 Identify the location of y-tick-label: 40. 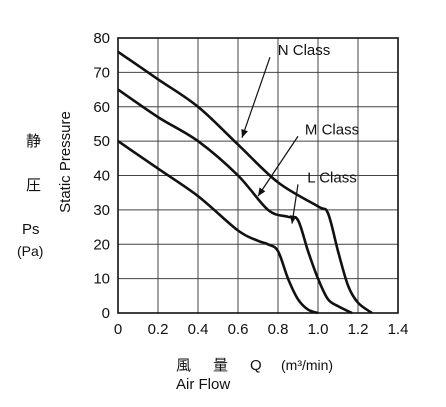
(101, 176).